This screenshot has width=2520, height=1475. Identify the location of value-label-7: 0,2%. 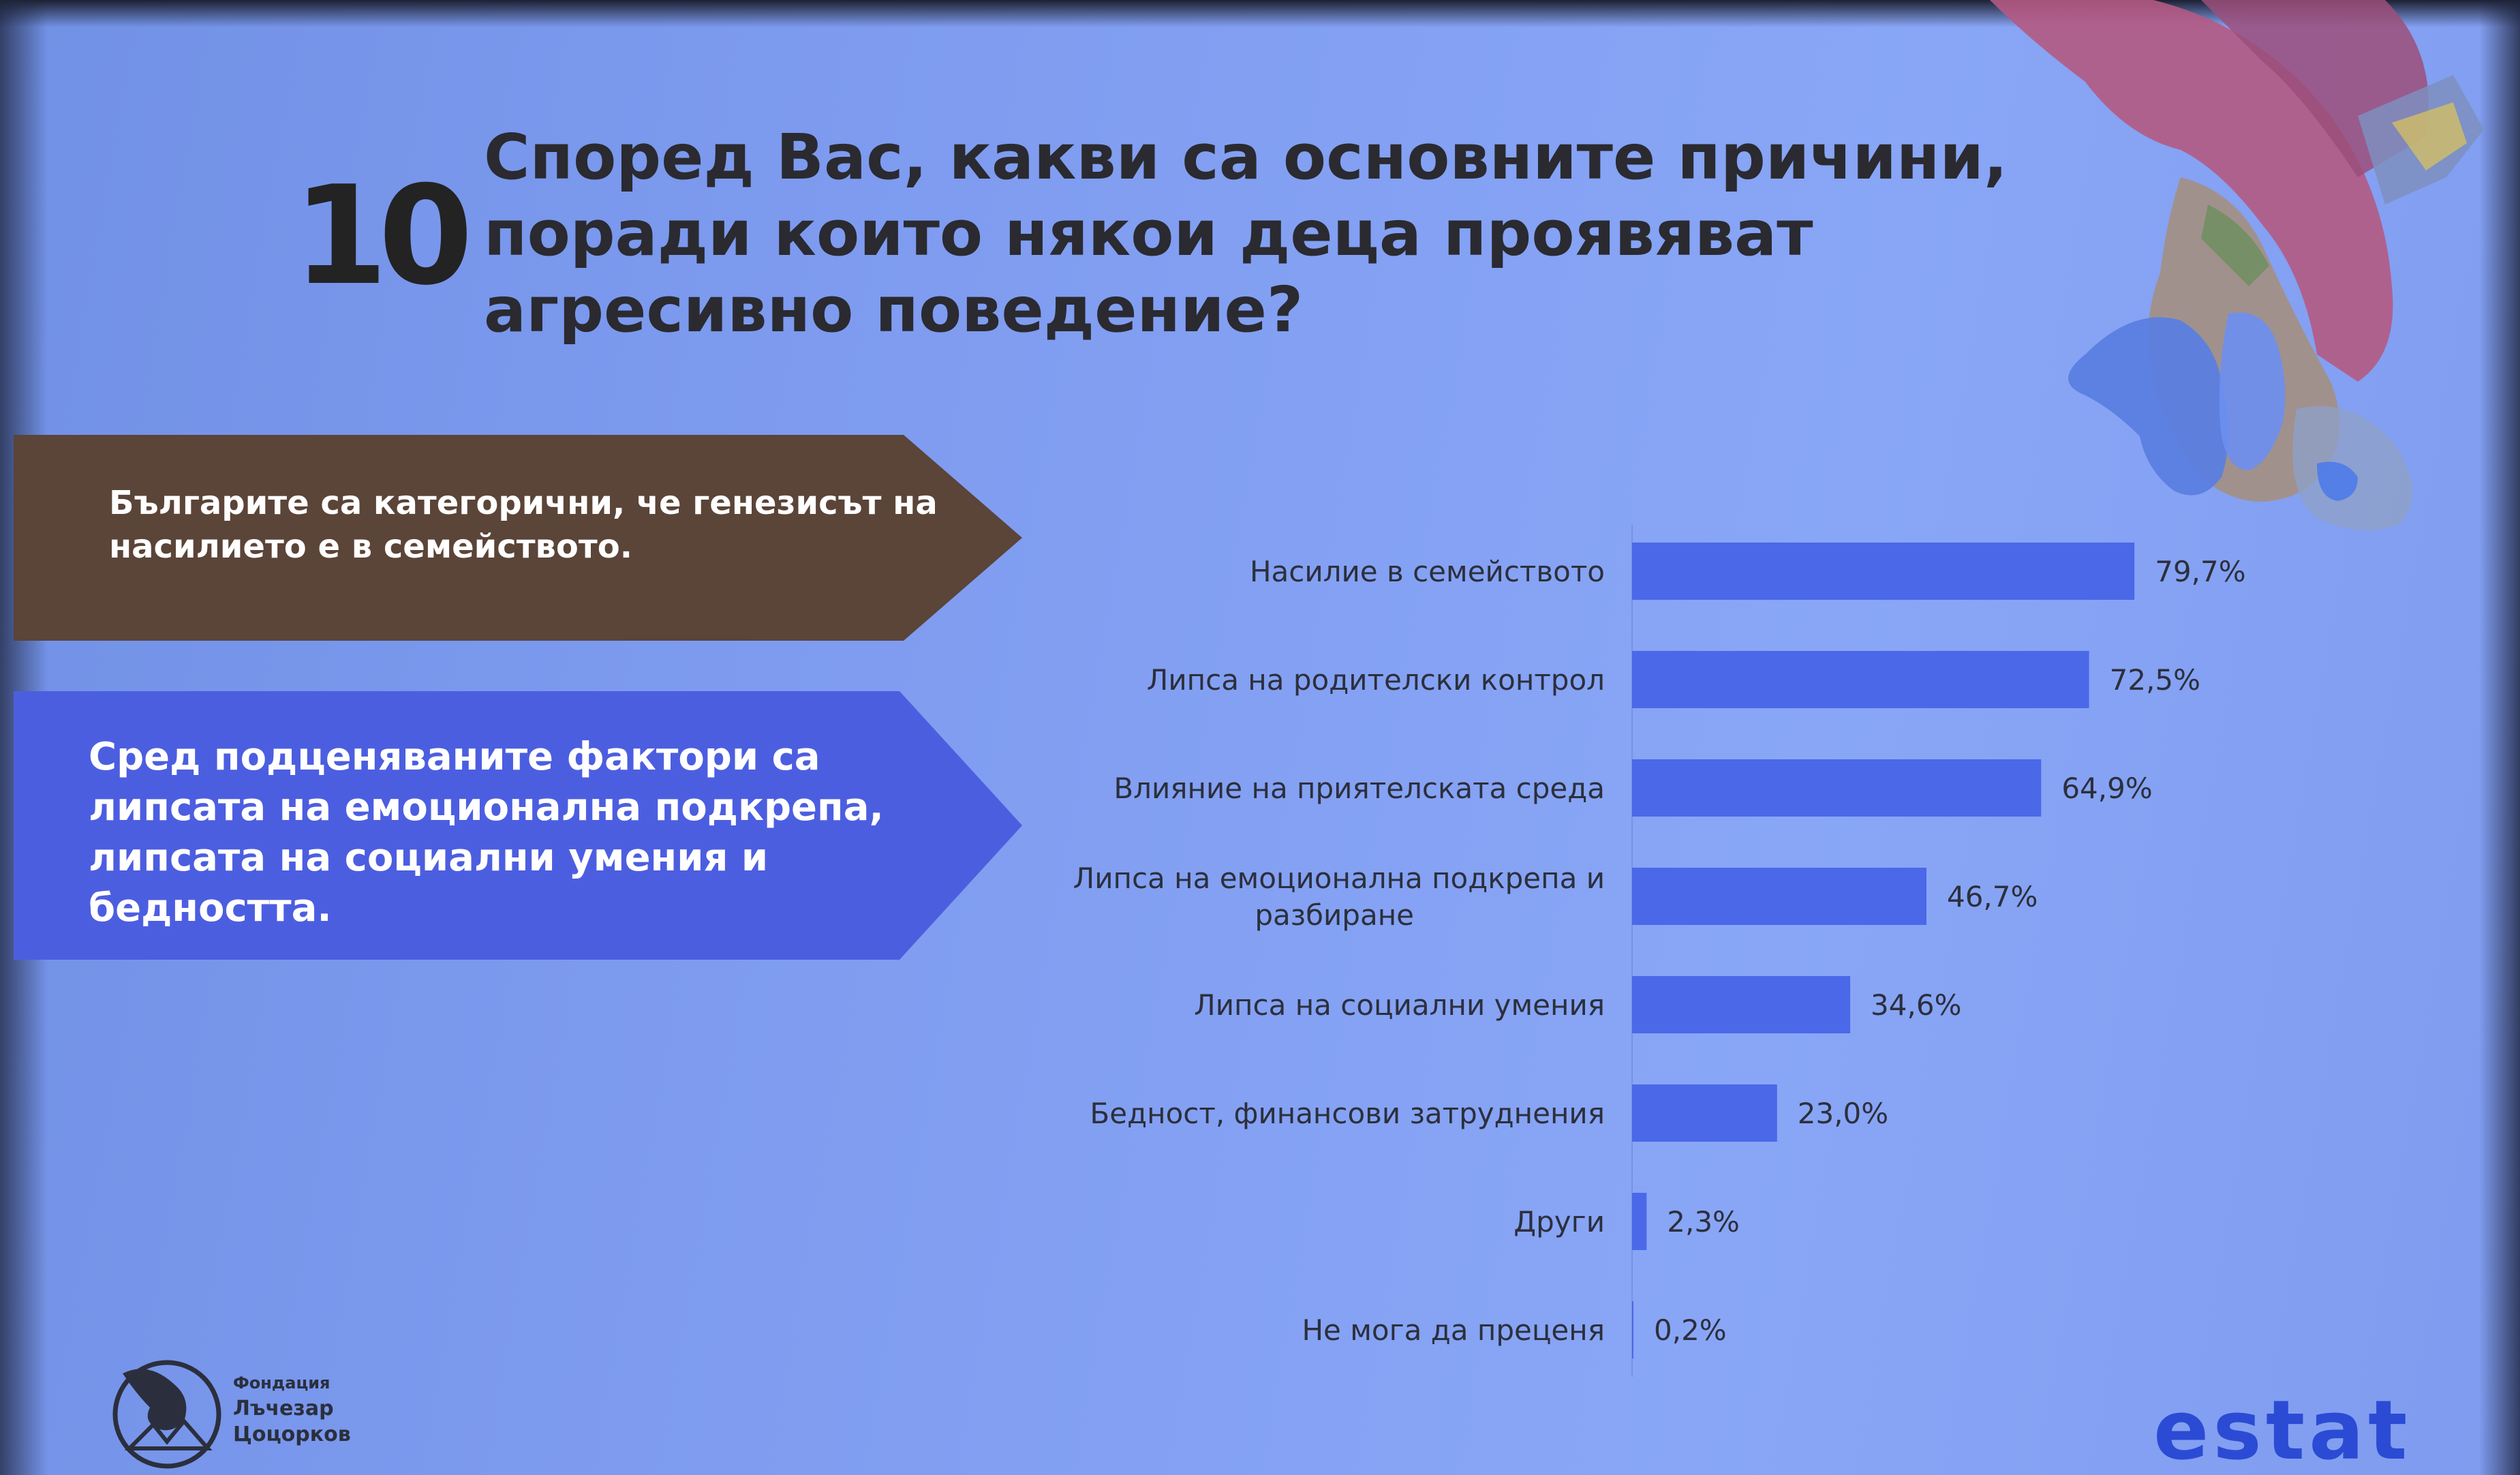
(1690, 1330).